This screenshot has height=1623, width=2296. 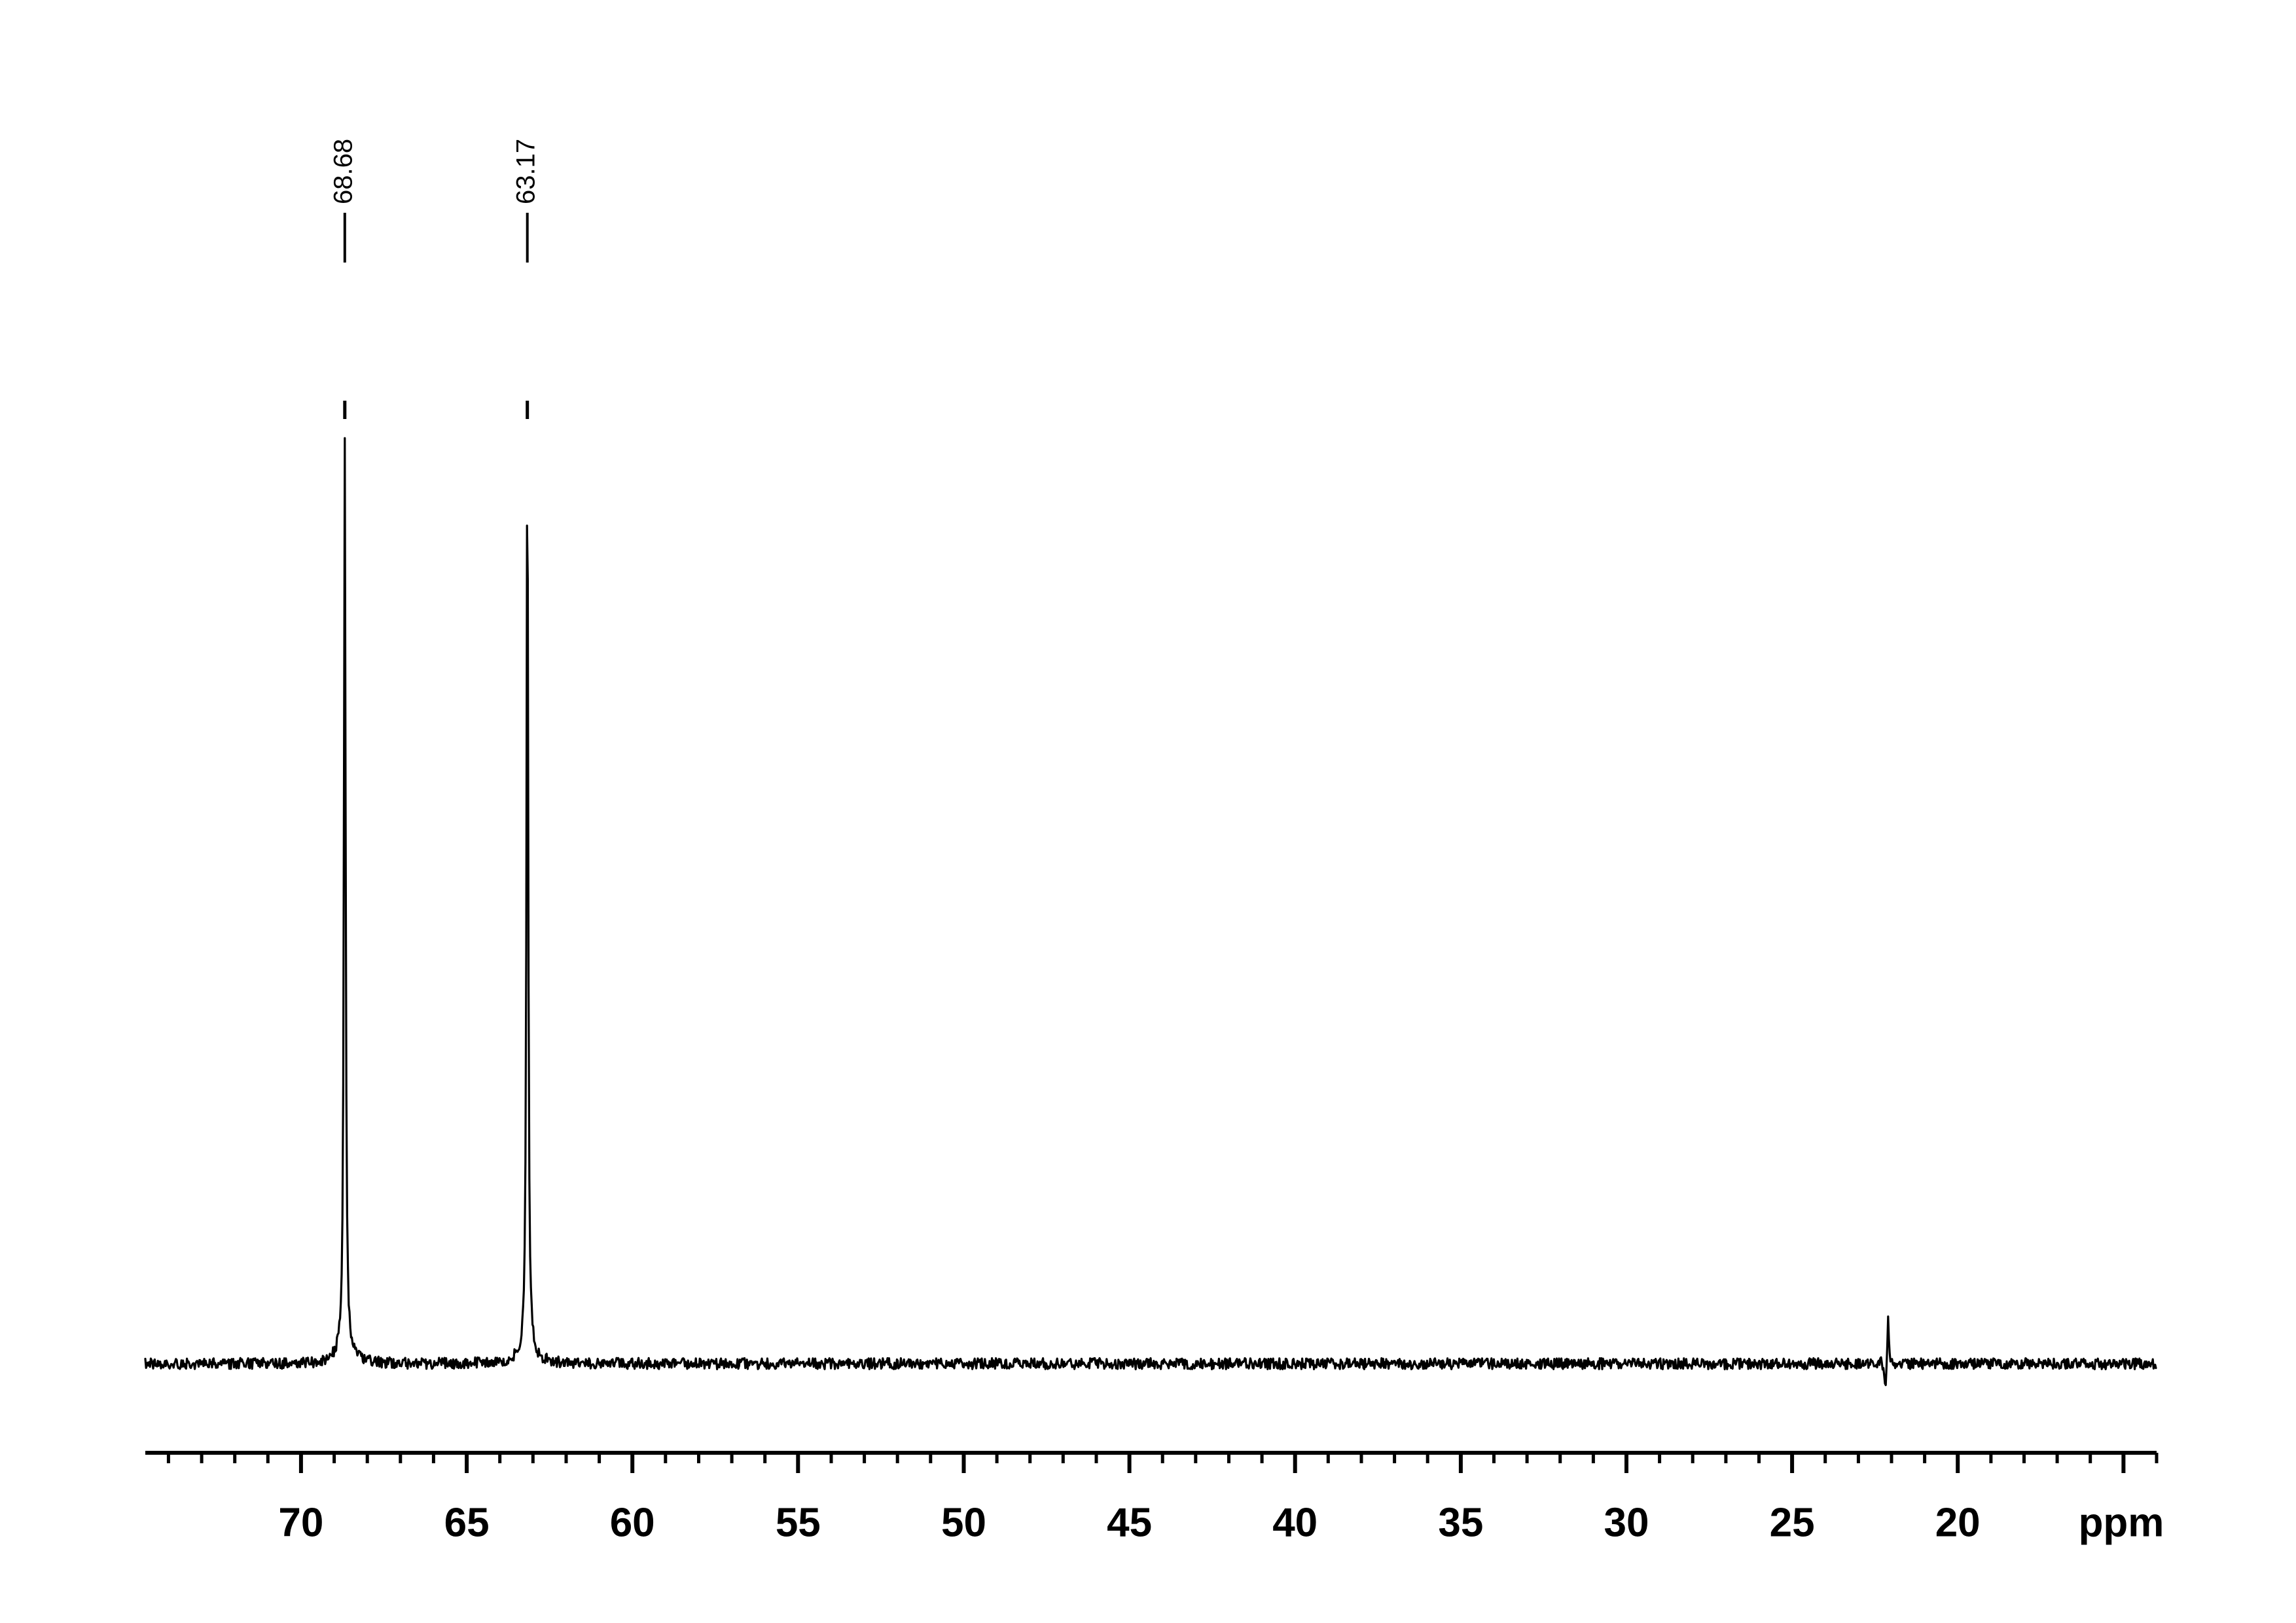 I want to click on x-axis-tick-label: 60, so click(x=632, y=1522).